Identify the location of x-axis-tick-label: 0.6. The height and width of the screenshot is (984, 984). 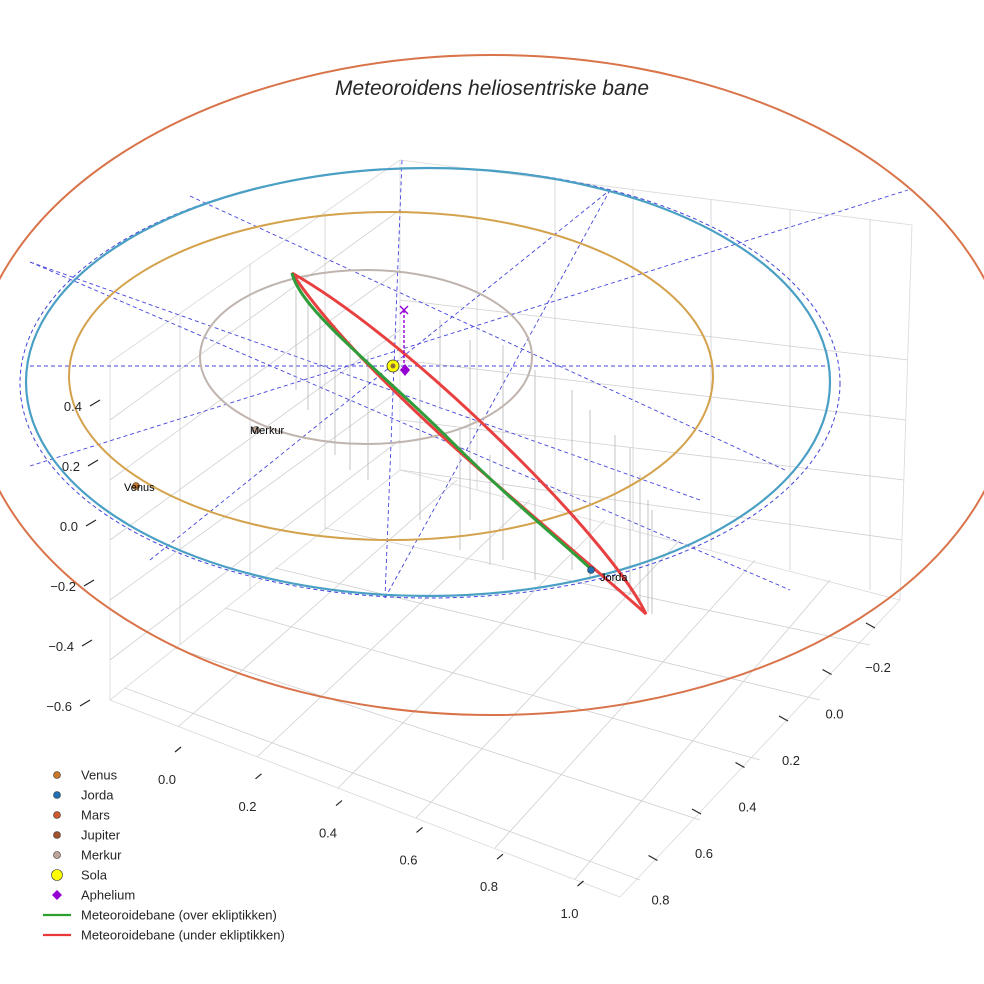
(408, 859).